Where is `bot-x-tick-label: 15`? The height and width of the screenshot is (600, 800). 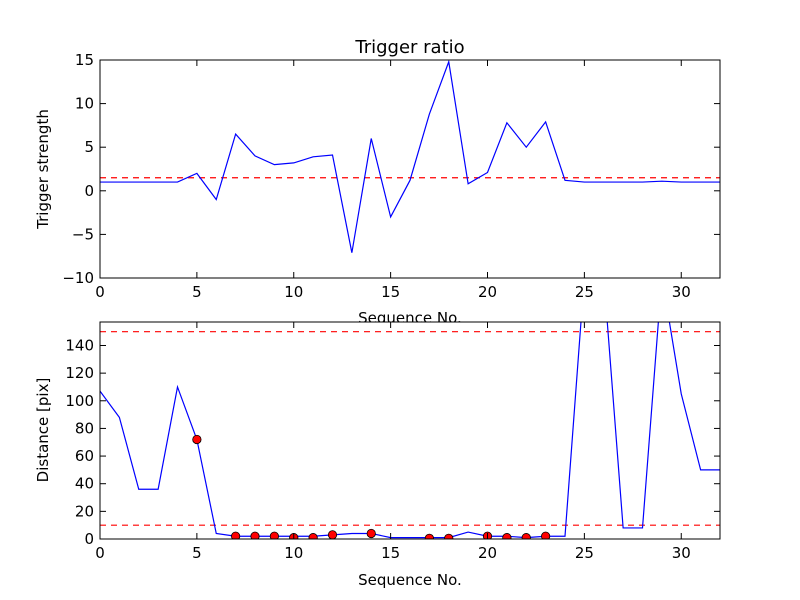
bot-x-tick-label: 15 is located at coordinates (390, 553).